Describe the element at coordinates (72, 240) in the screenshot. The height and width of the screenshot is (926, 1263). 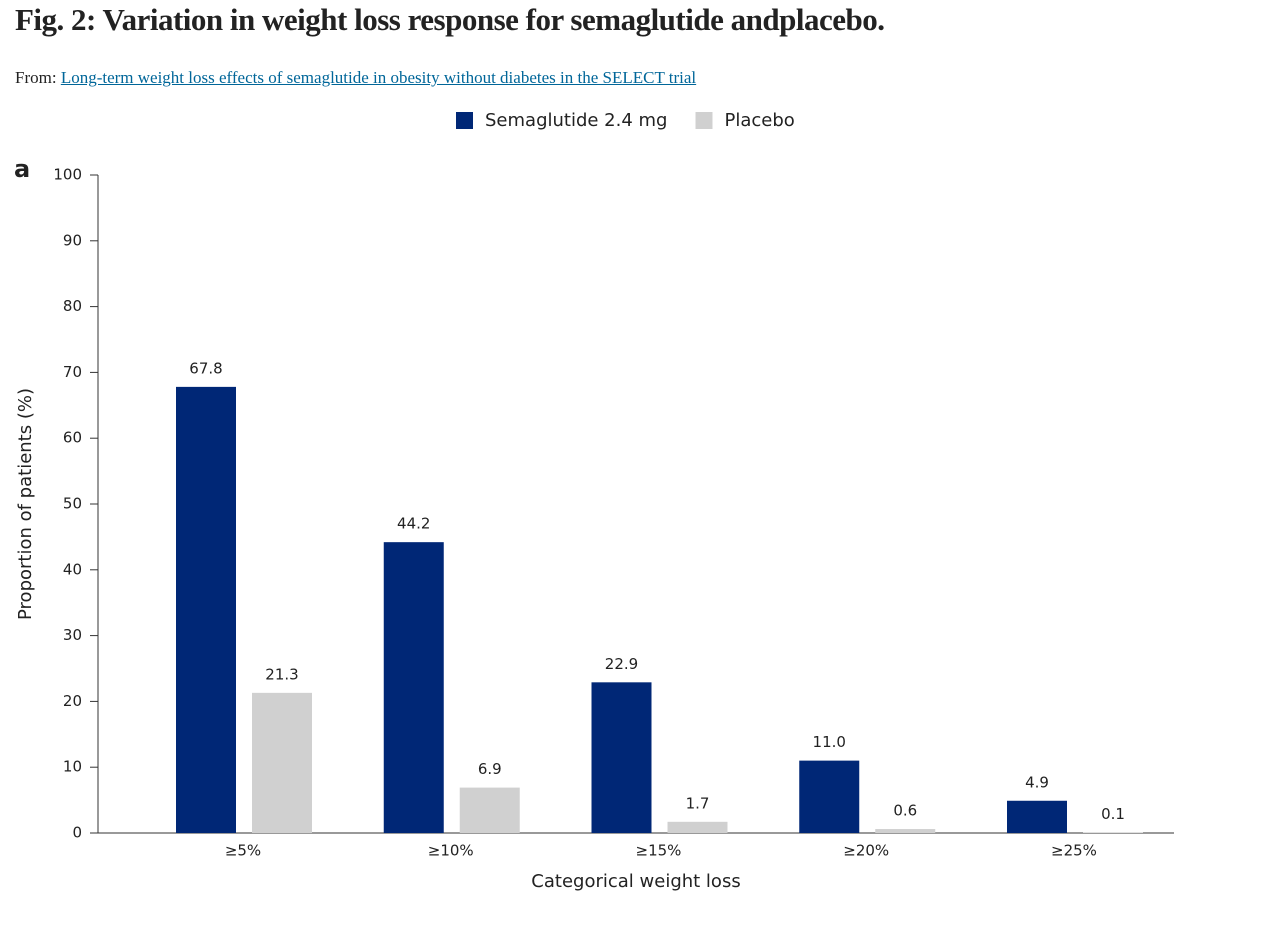
I see `y-tick-label: 90` at that location.